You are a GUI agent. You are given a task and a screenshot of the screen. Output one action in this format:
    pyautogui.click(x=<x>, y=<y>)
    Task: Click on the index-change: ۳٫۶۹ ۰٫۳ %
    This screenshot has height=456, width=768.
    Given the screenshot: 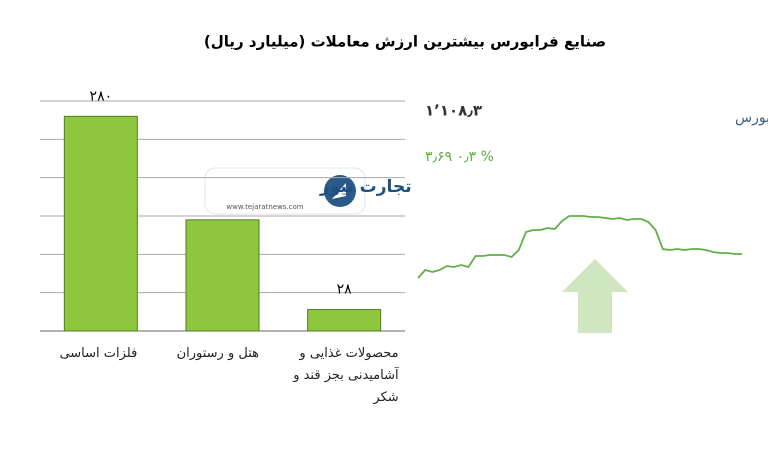 What is the action you would take?
    pyautogui.click(x=459, y=157)
    